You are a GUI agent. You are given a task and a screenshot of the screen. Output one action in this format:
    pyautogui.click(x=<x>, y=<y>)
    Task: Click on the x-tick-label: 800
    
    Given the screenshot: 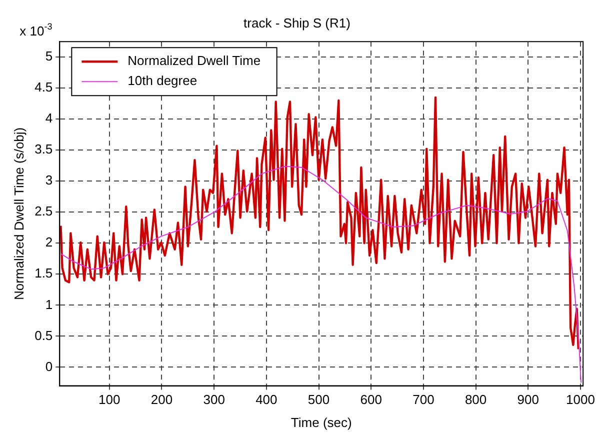 What is the action you would take?
    pyautogui.click(x=475, y=400)
    